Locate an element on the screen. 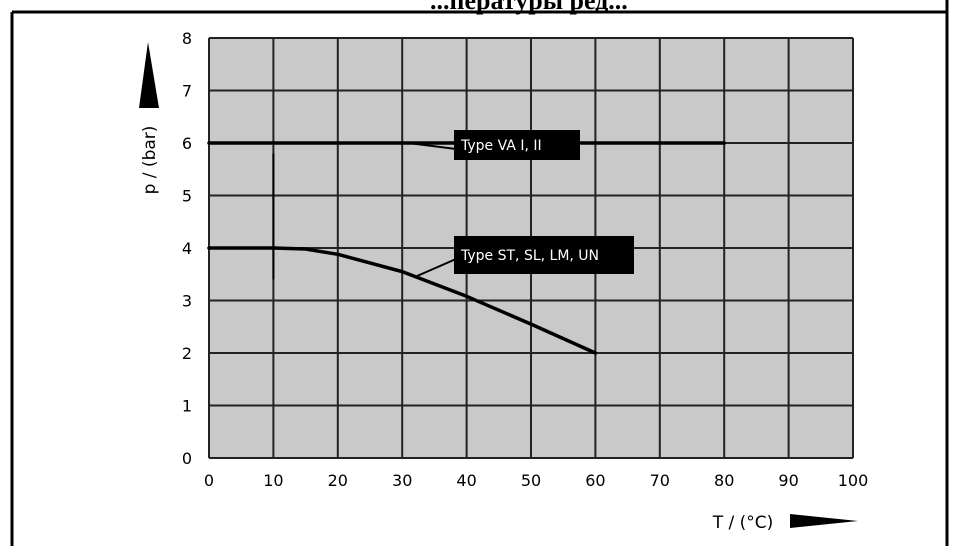 The image size is (958, 551). x-tick-label: 80 is located at coordinates (724, 480).